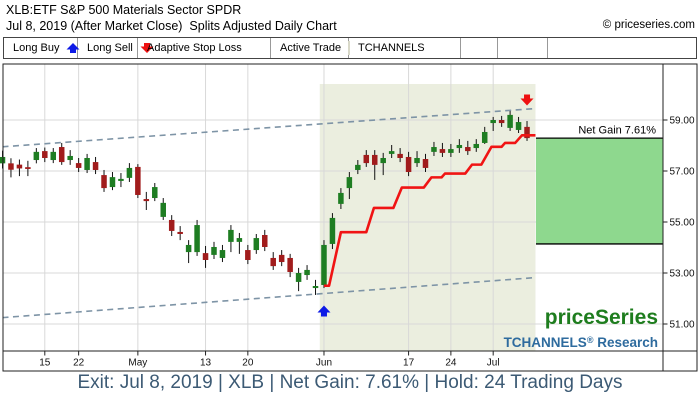 Image resolution: width=700 pixels, height=400 pixels. Describe the element at coordinates (493, 363) in the screenshot. I see `svg-text: Jul` at that location.